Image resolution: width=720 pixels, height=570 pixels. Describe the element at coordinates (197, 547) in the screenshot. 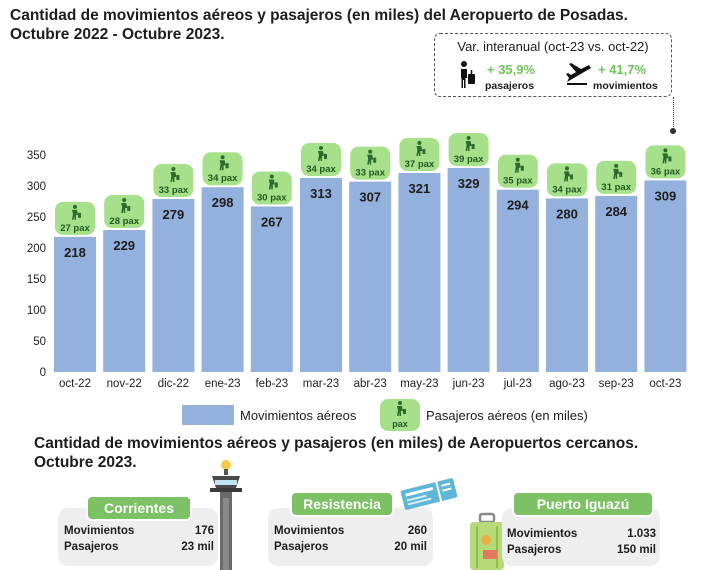

I see `corrientes-passengers-value: 23 mil` at that location.